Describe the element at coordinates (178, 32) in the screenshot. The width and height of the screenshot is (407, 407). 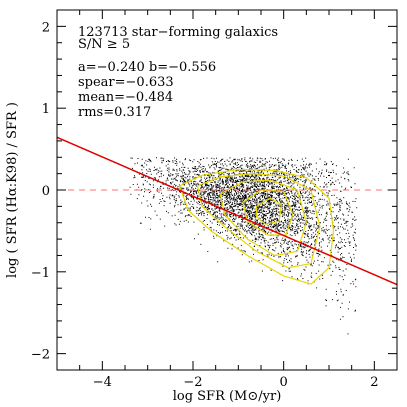
I see `annotation-line: 123713 star−forming galaxics` at that location.